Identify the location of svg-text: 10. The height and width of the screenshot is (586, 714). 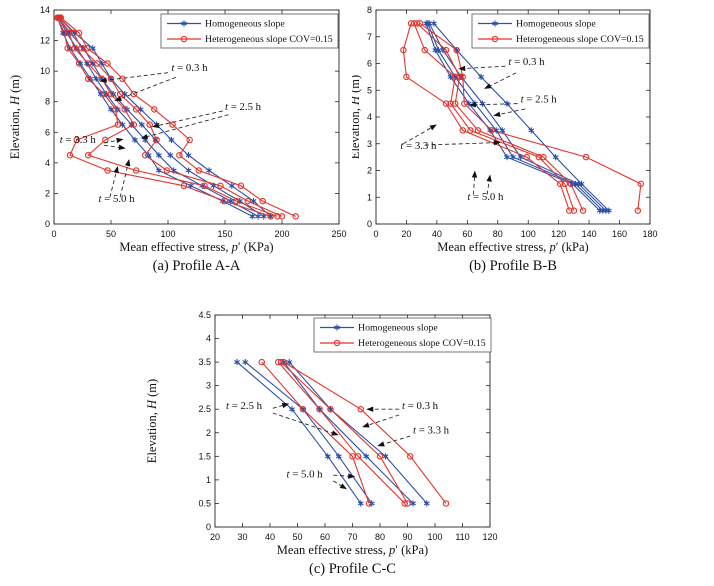
(45, 71).